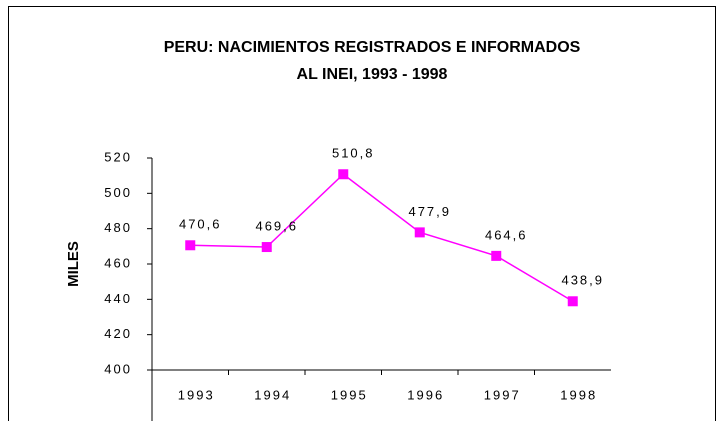 This screenshot has width=723, height=421. I want to click on y-tick-label: 460, so click(118, 262).